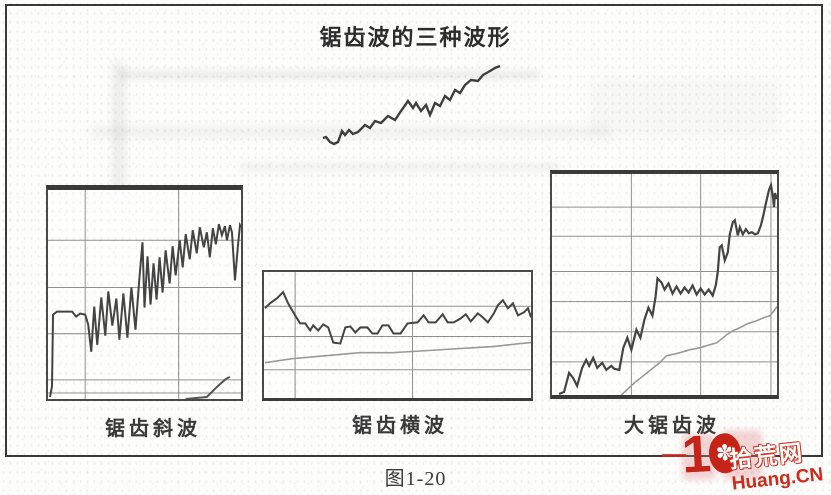  I want to click on chart-sawtooth-slope, so click(144, 293).